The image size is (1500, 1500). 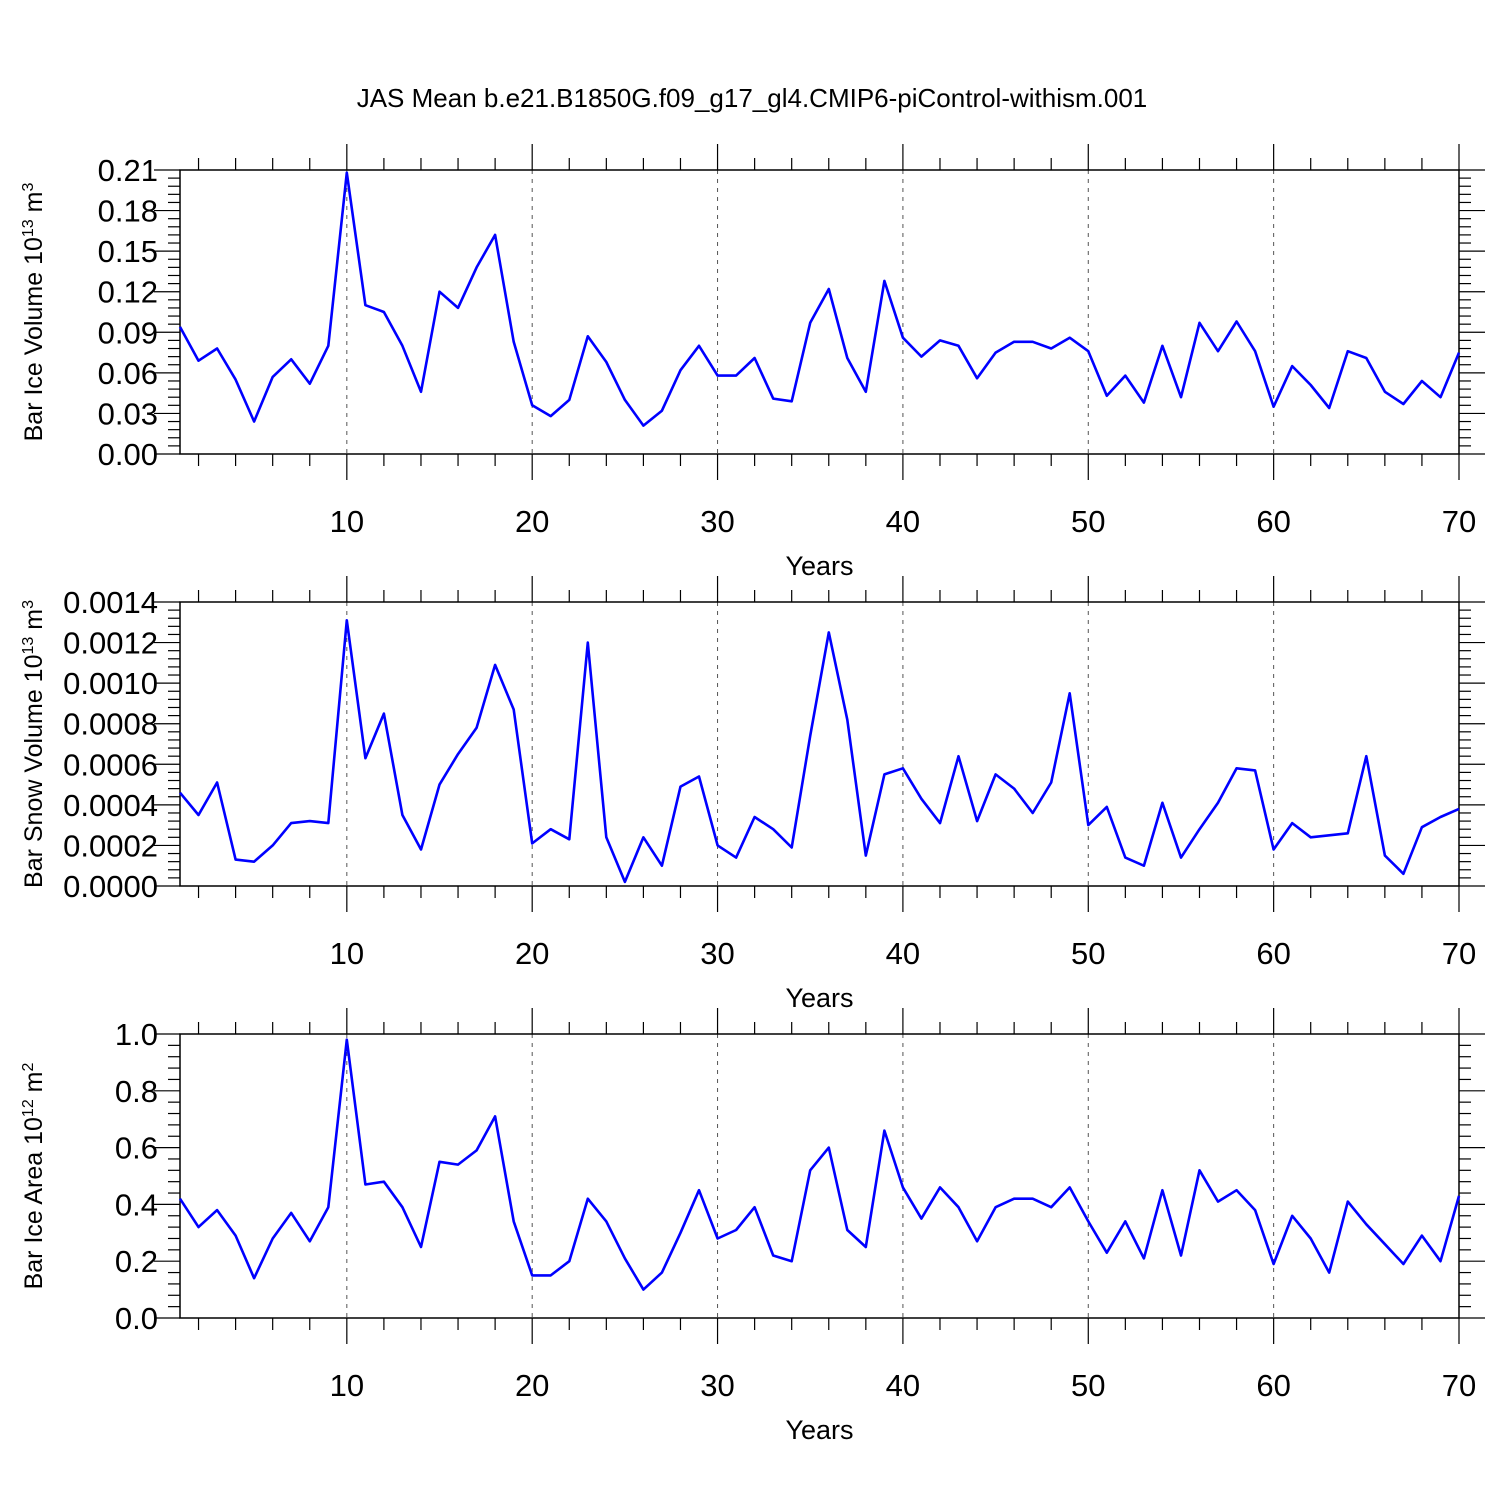 What do you see at coordinates (110, 764) in the screenshot?
I see `y-tick-label: 0.0006` at bounding box center [110, 764].